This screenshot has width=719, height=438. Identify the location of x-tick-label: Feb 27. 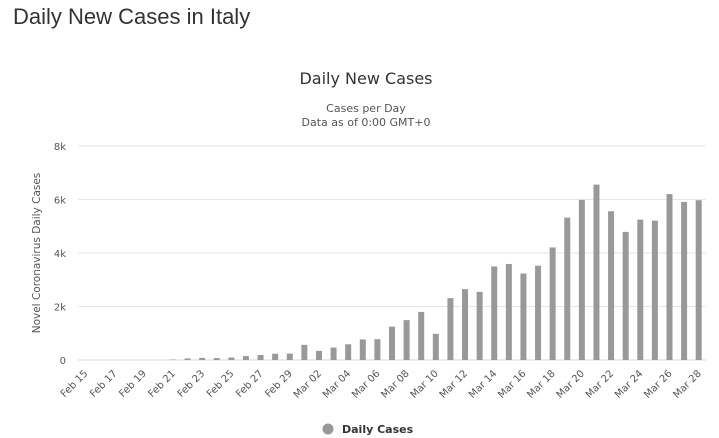
(250, 384).